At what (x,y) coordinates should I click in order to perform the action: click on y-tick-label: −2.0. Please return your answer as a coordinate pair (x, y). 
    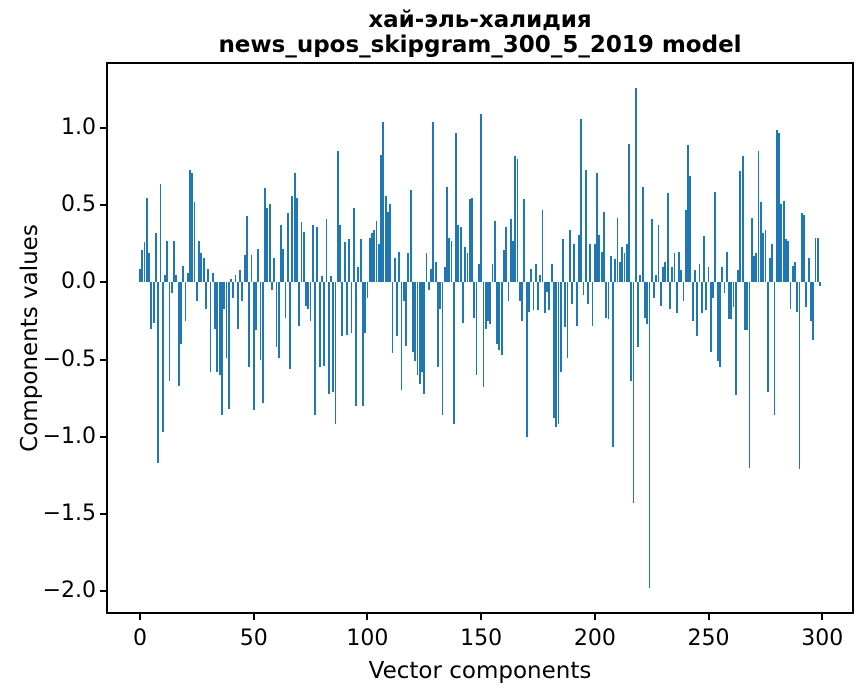
    Looking at the image, I should click on (69, 590).